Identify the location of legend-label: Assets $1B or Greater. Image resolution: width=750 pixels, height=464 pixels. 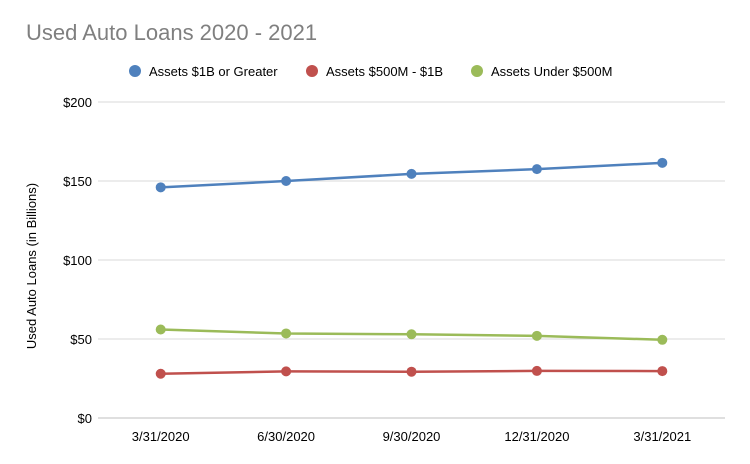
(213, 71).